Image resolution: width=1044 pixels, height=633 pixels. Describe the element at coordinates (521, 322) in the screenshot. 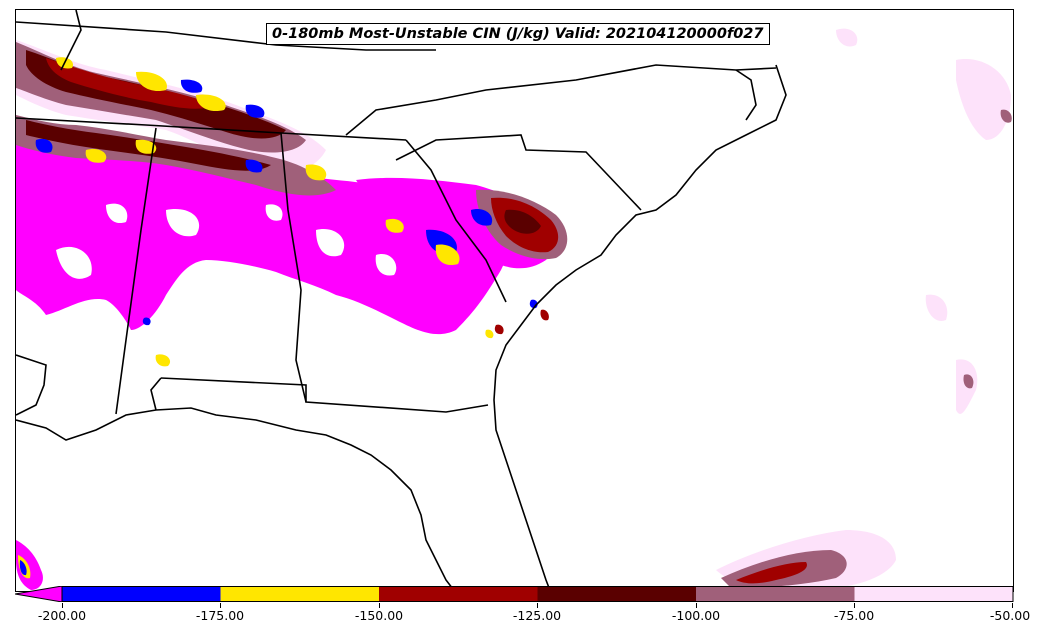

I see `coast-spots` at that location.